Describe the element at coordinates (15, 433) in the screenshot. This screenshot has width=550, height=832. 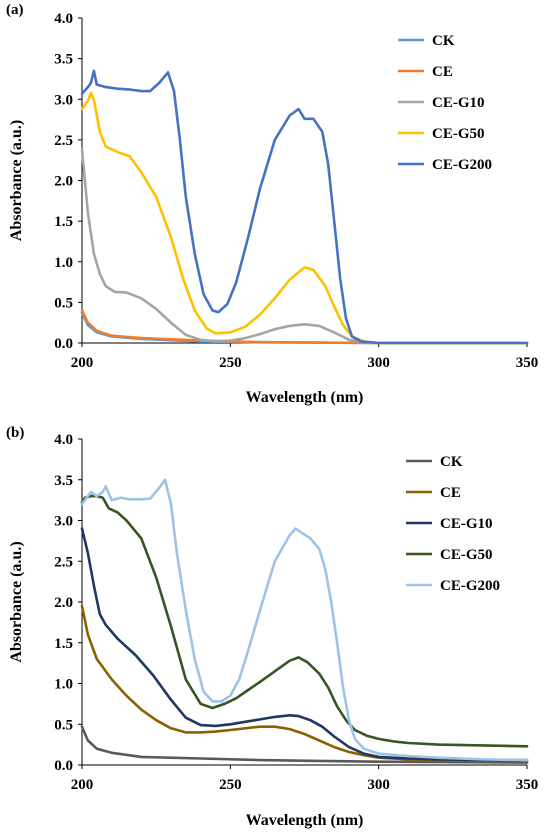
I see `panel-label: (b)` at that location.